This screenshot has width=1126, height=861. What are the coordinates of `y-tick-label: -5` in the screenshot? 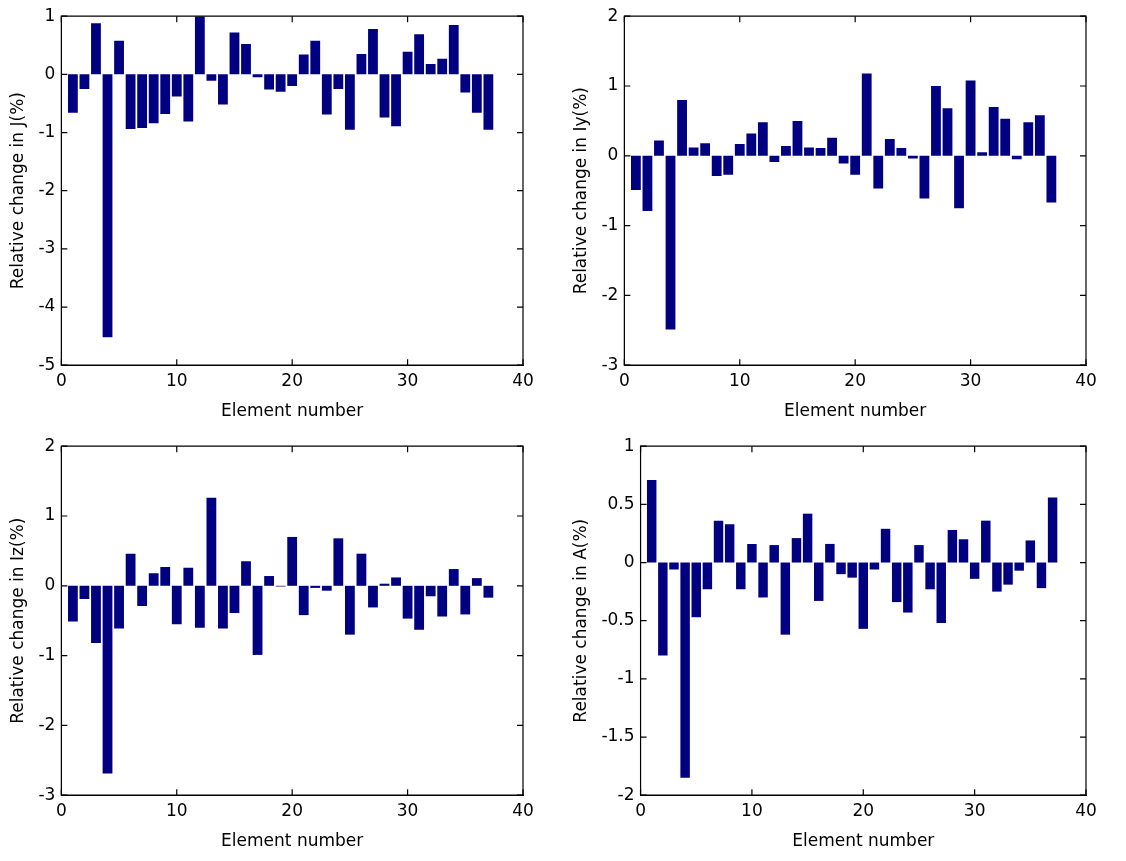 It's located at (47, 363).